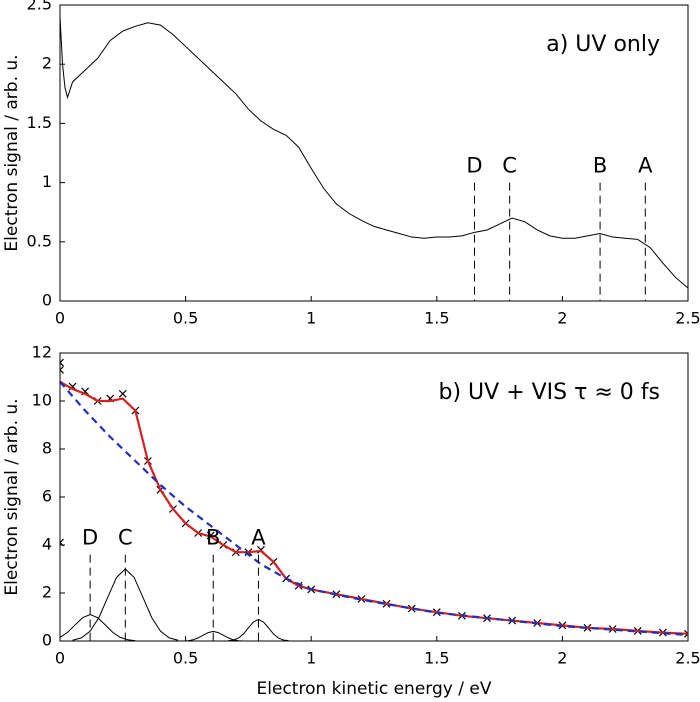 The height and width of the screenshot is (702, 700). I want to click on x-axis-label: Electron kinetic energy / eV, so click(374, 689).